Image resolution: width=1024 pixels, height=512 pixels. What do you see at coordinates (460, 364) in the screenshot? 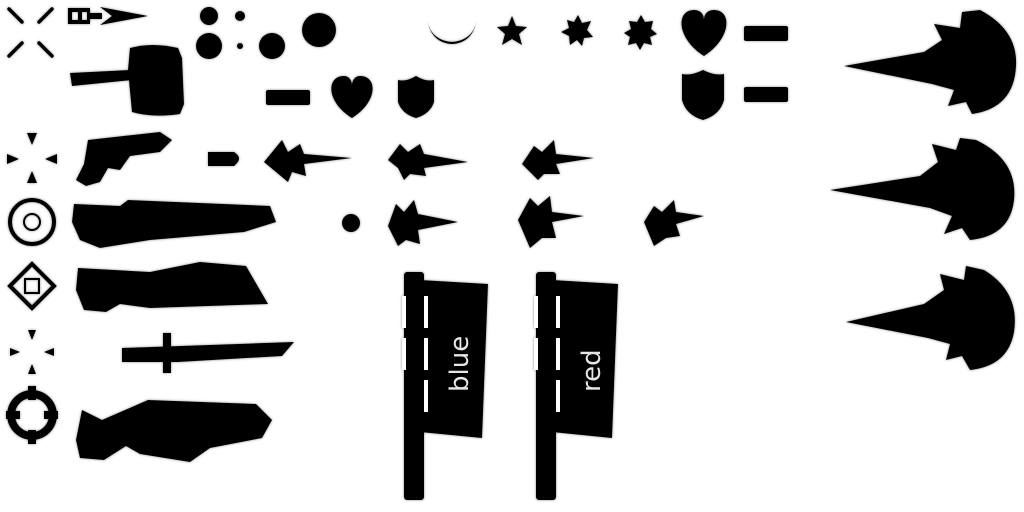
I see `blue-flag-label: blue` at bounding box center [460, 364].